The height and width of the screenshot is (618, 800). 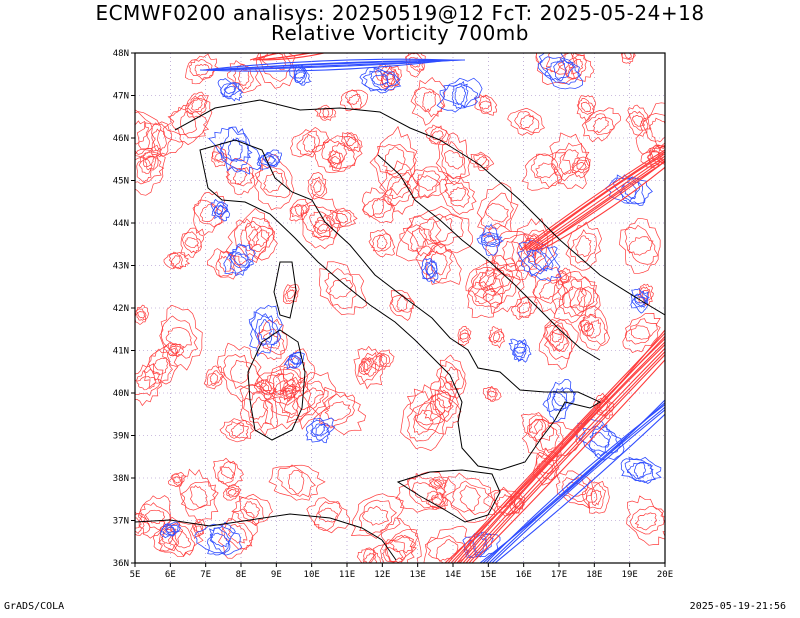 What do you see at coordinates (418, 575) in the screenshot?
I see `lon-tick-label: 13E` at bounding box center [418, 575].